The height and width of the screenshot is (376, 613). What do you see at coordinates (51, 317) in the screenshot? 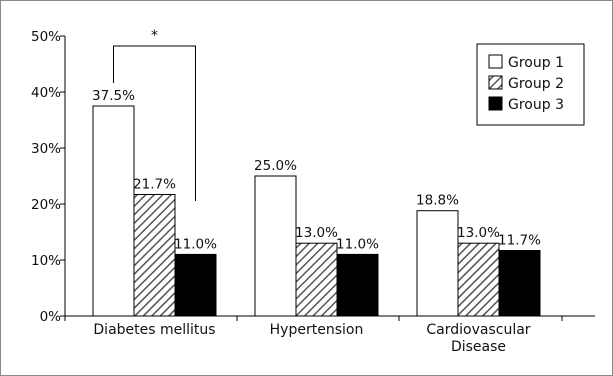
I see `y-tick-label: 0%` at bounding box center [51, 317].